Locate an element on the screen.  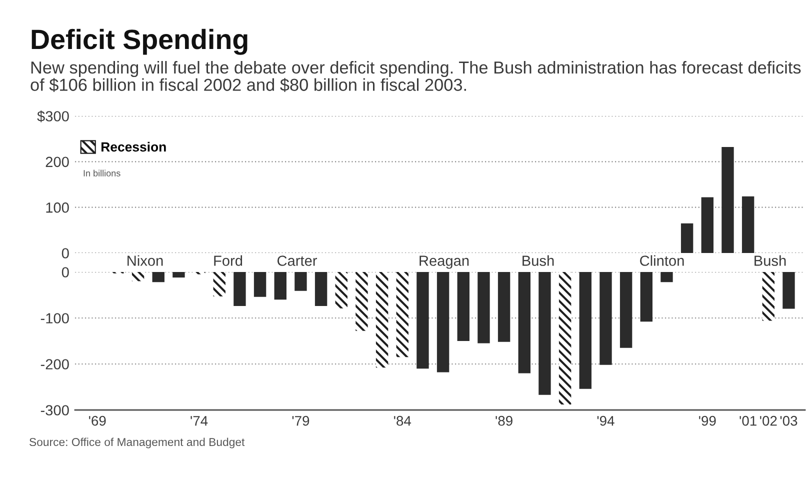
chart-title: Deficit Spending is located at coordinates (140, 41).